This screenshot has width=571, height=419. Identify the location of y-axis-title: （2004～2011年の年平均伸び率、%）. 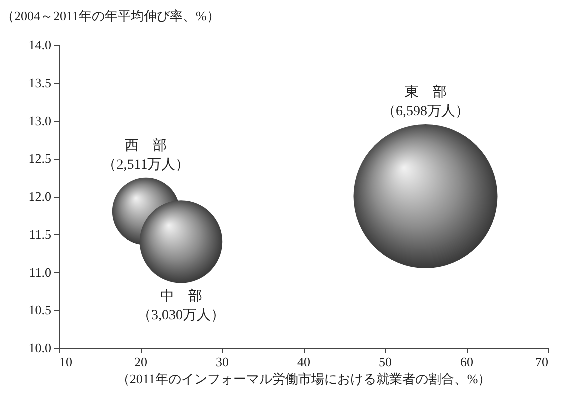
(111, 16).